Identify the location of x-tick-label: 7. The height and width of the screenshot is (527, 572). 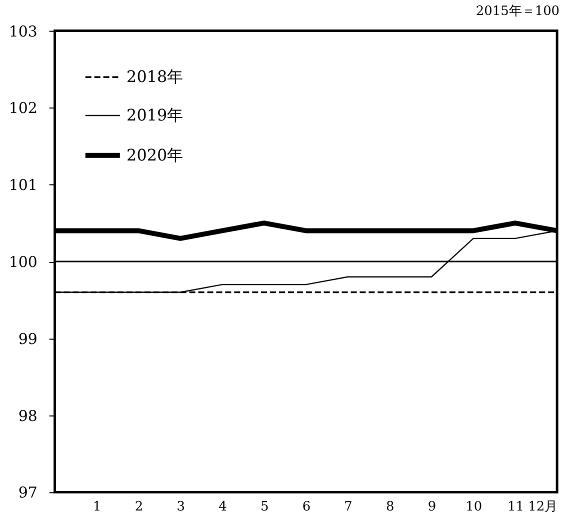
(348, 507).